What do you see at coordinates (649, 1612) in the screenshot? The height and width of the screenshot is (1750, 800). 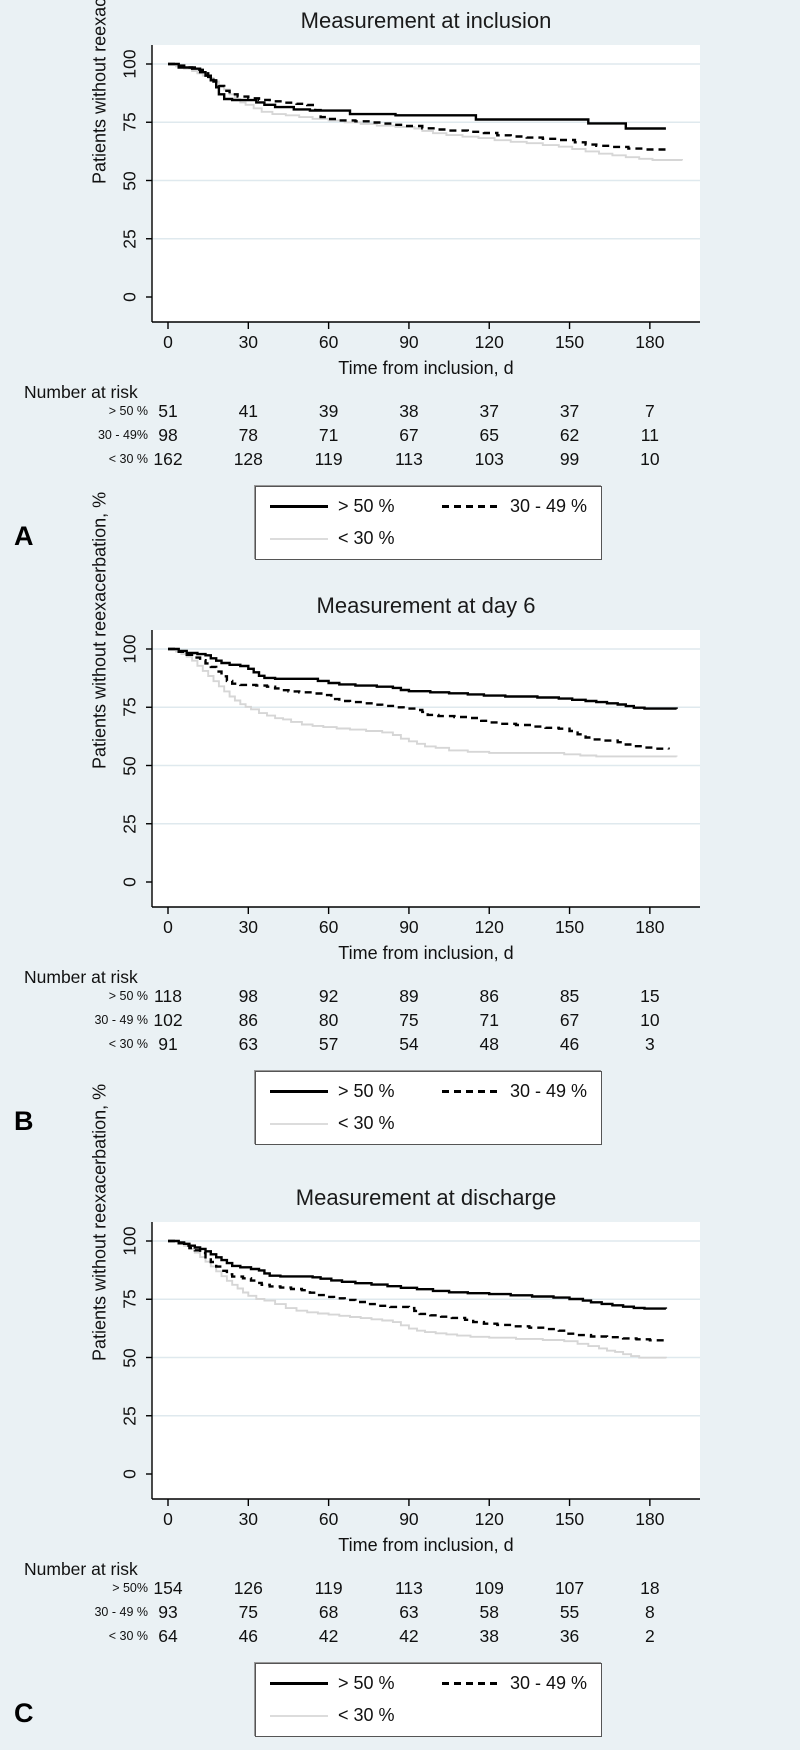 I see `risk-value: 8` at bounding box center [649, 1612].